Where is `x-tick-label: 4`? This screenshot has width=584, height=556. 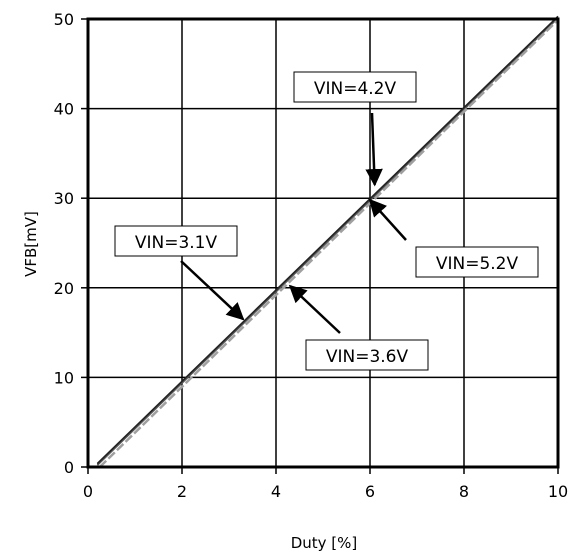
x-tick-label: 4 is located at coordinates (276, 491).